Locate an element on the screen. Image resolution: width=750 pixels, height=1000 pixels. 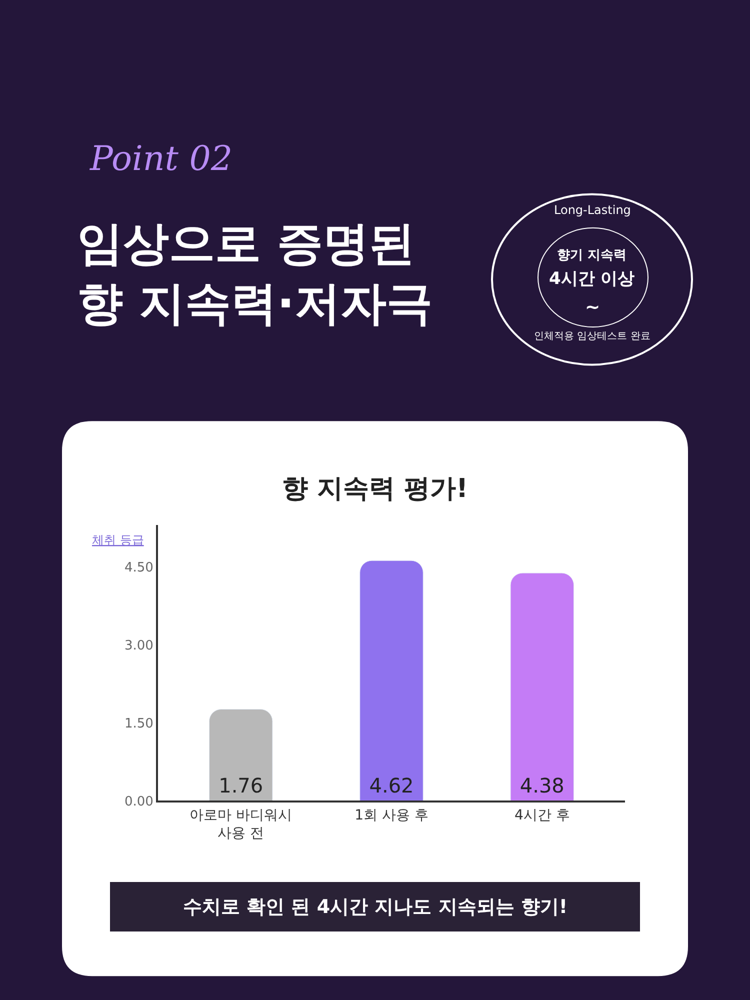
y-tick-label: 0.00 is located at coordinates (139, 802).